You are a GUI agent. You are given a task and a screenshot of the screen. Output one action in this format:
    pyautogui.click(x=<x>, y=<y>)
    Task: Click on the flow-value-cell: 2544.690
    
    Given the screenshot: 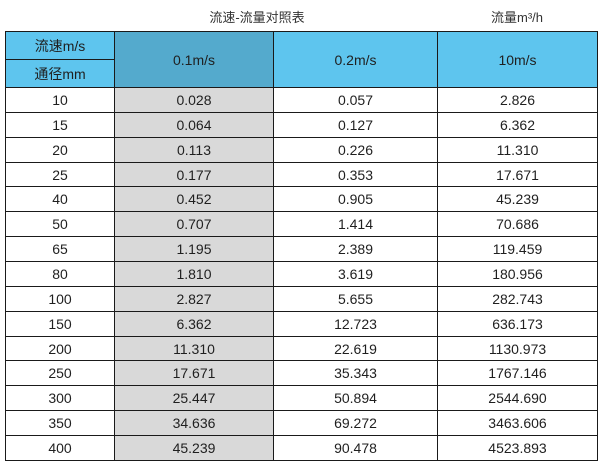 What is the action you would take?
    pyautogui.click(x=517, y=398)
    